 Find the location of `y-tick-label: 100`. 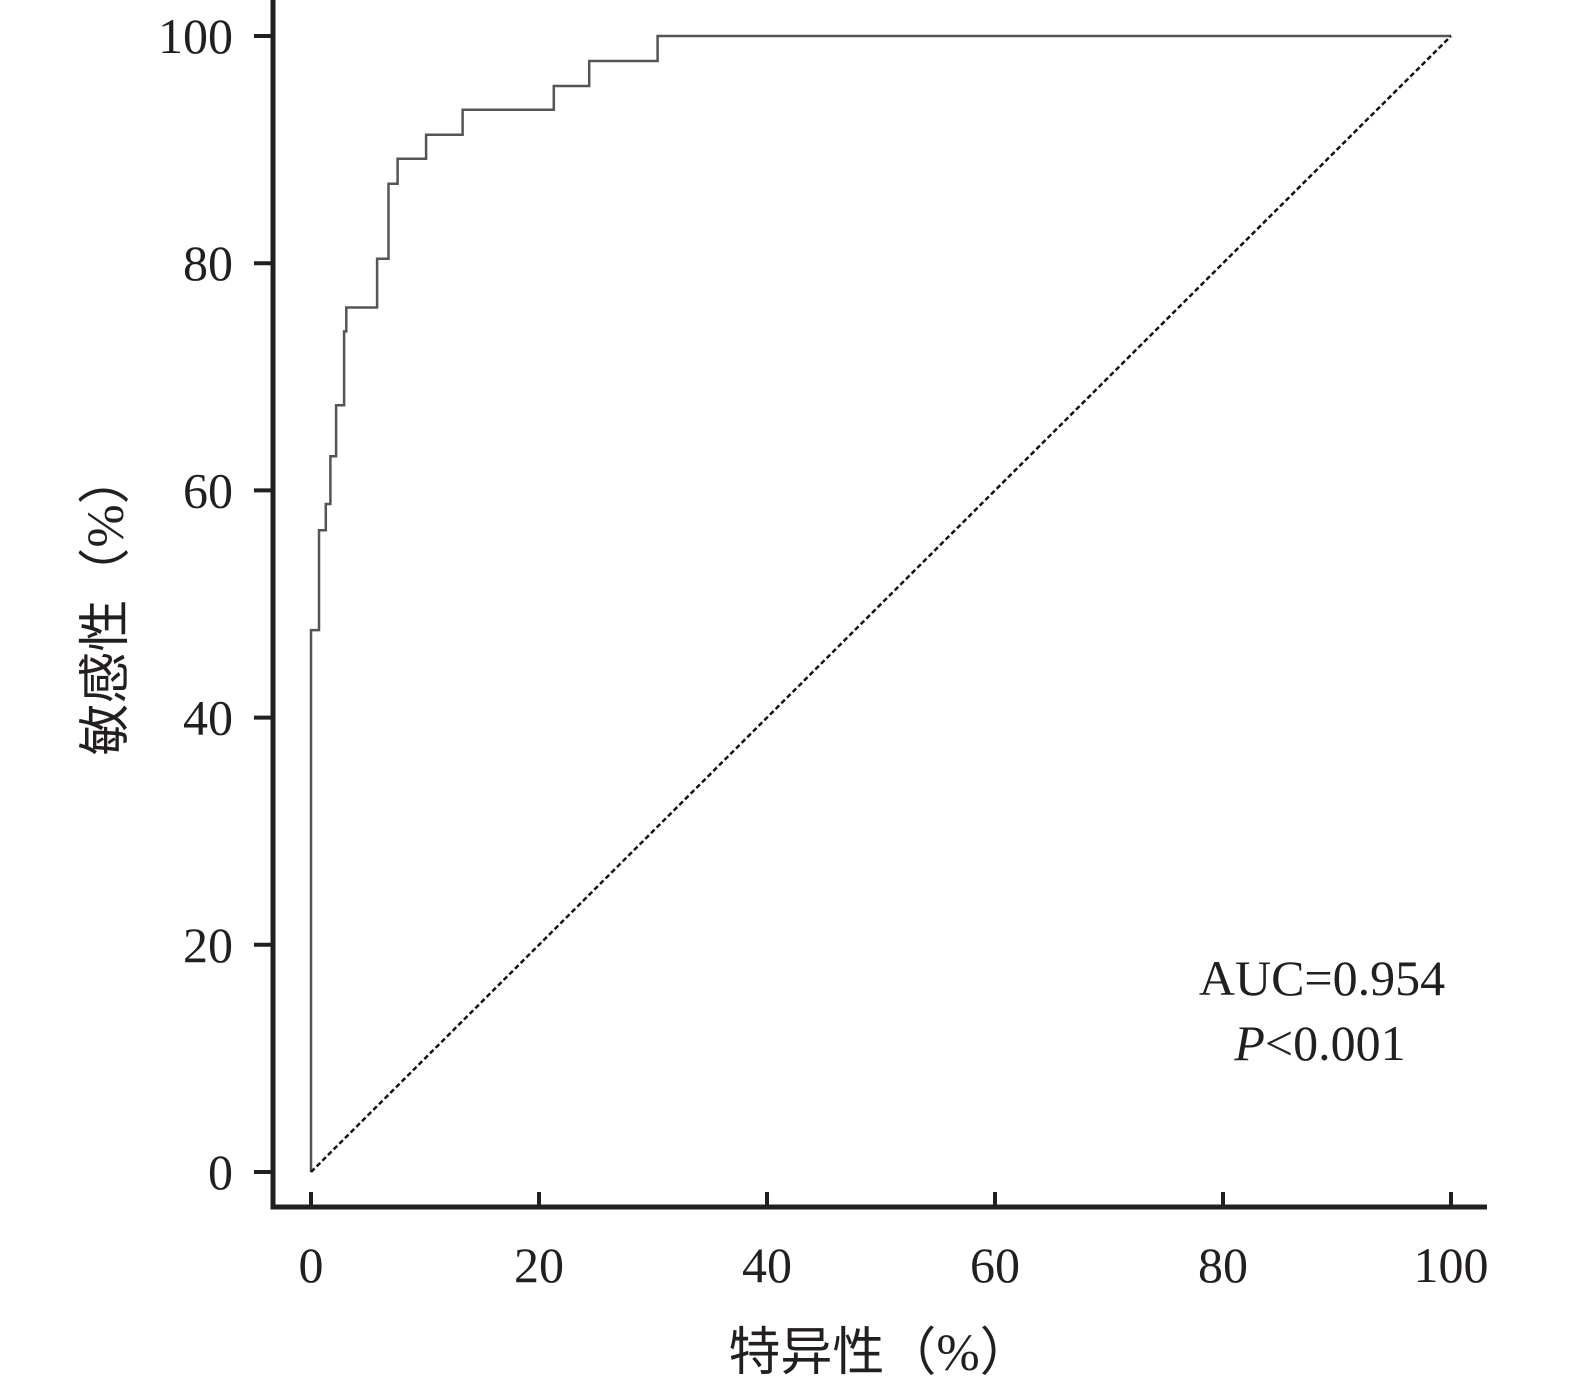

y-tick-label: 100 is located at coordinates (195, 36).